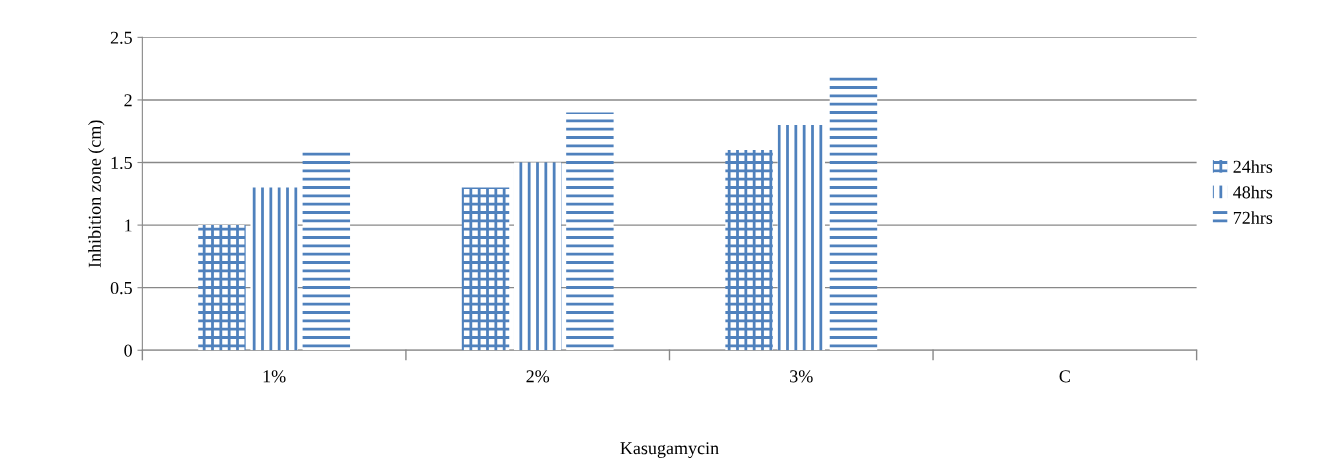 This screenshot has height=467, width=1343. I want to click on x-axis-title: Kasugamycin, so click(669, 450).